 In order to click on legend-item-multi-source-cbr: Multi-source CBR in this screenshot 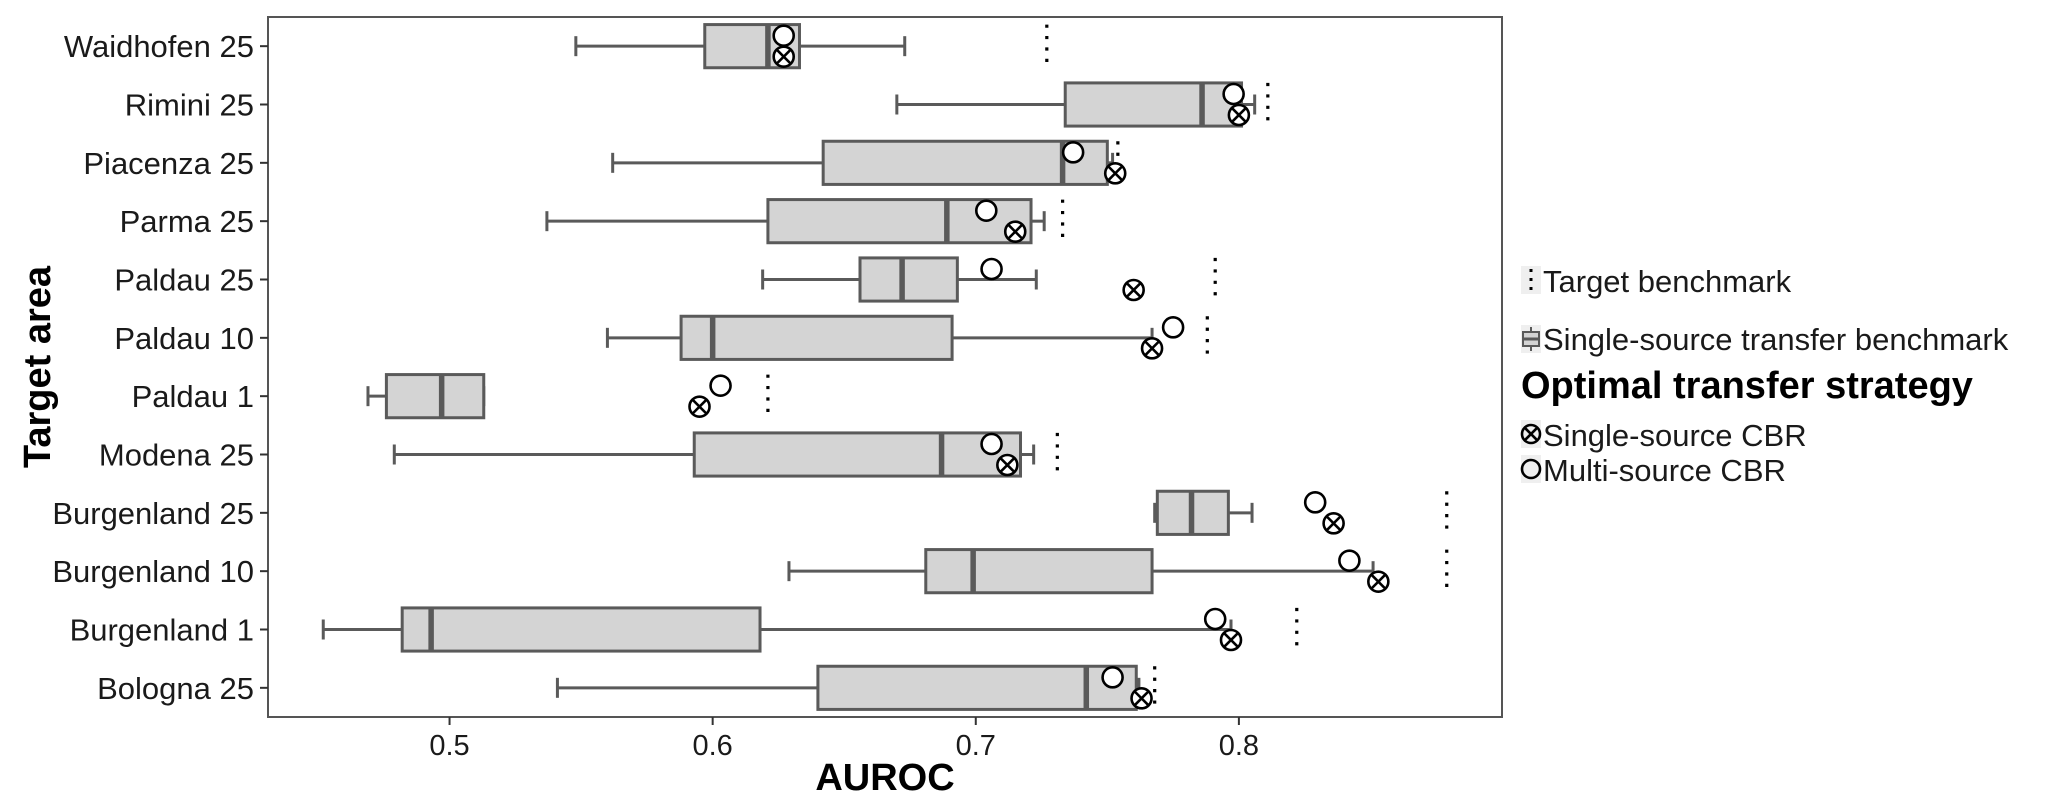, I will do `click(1653, 470)`.